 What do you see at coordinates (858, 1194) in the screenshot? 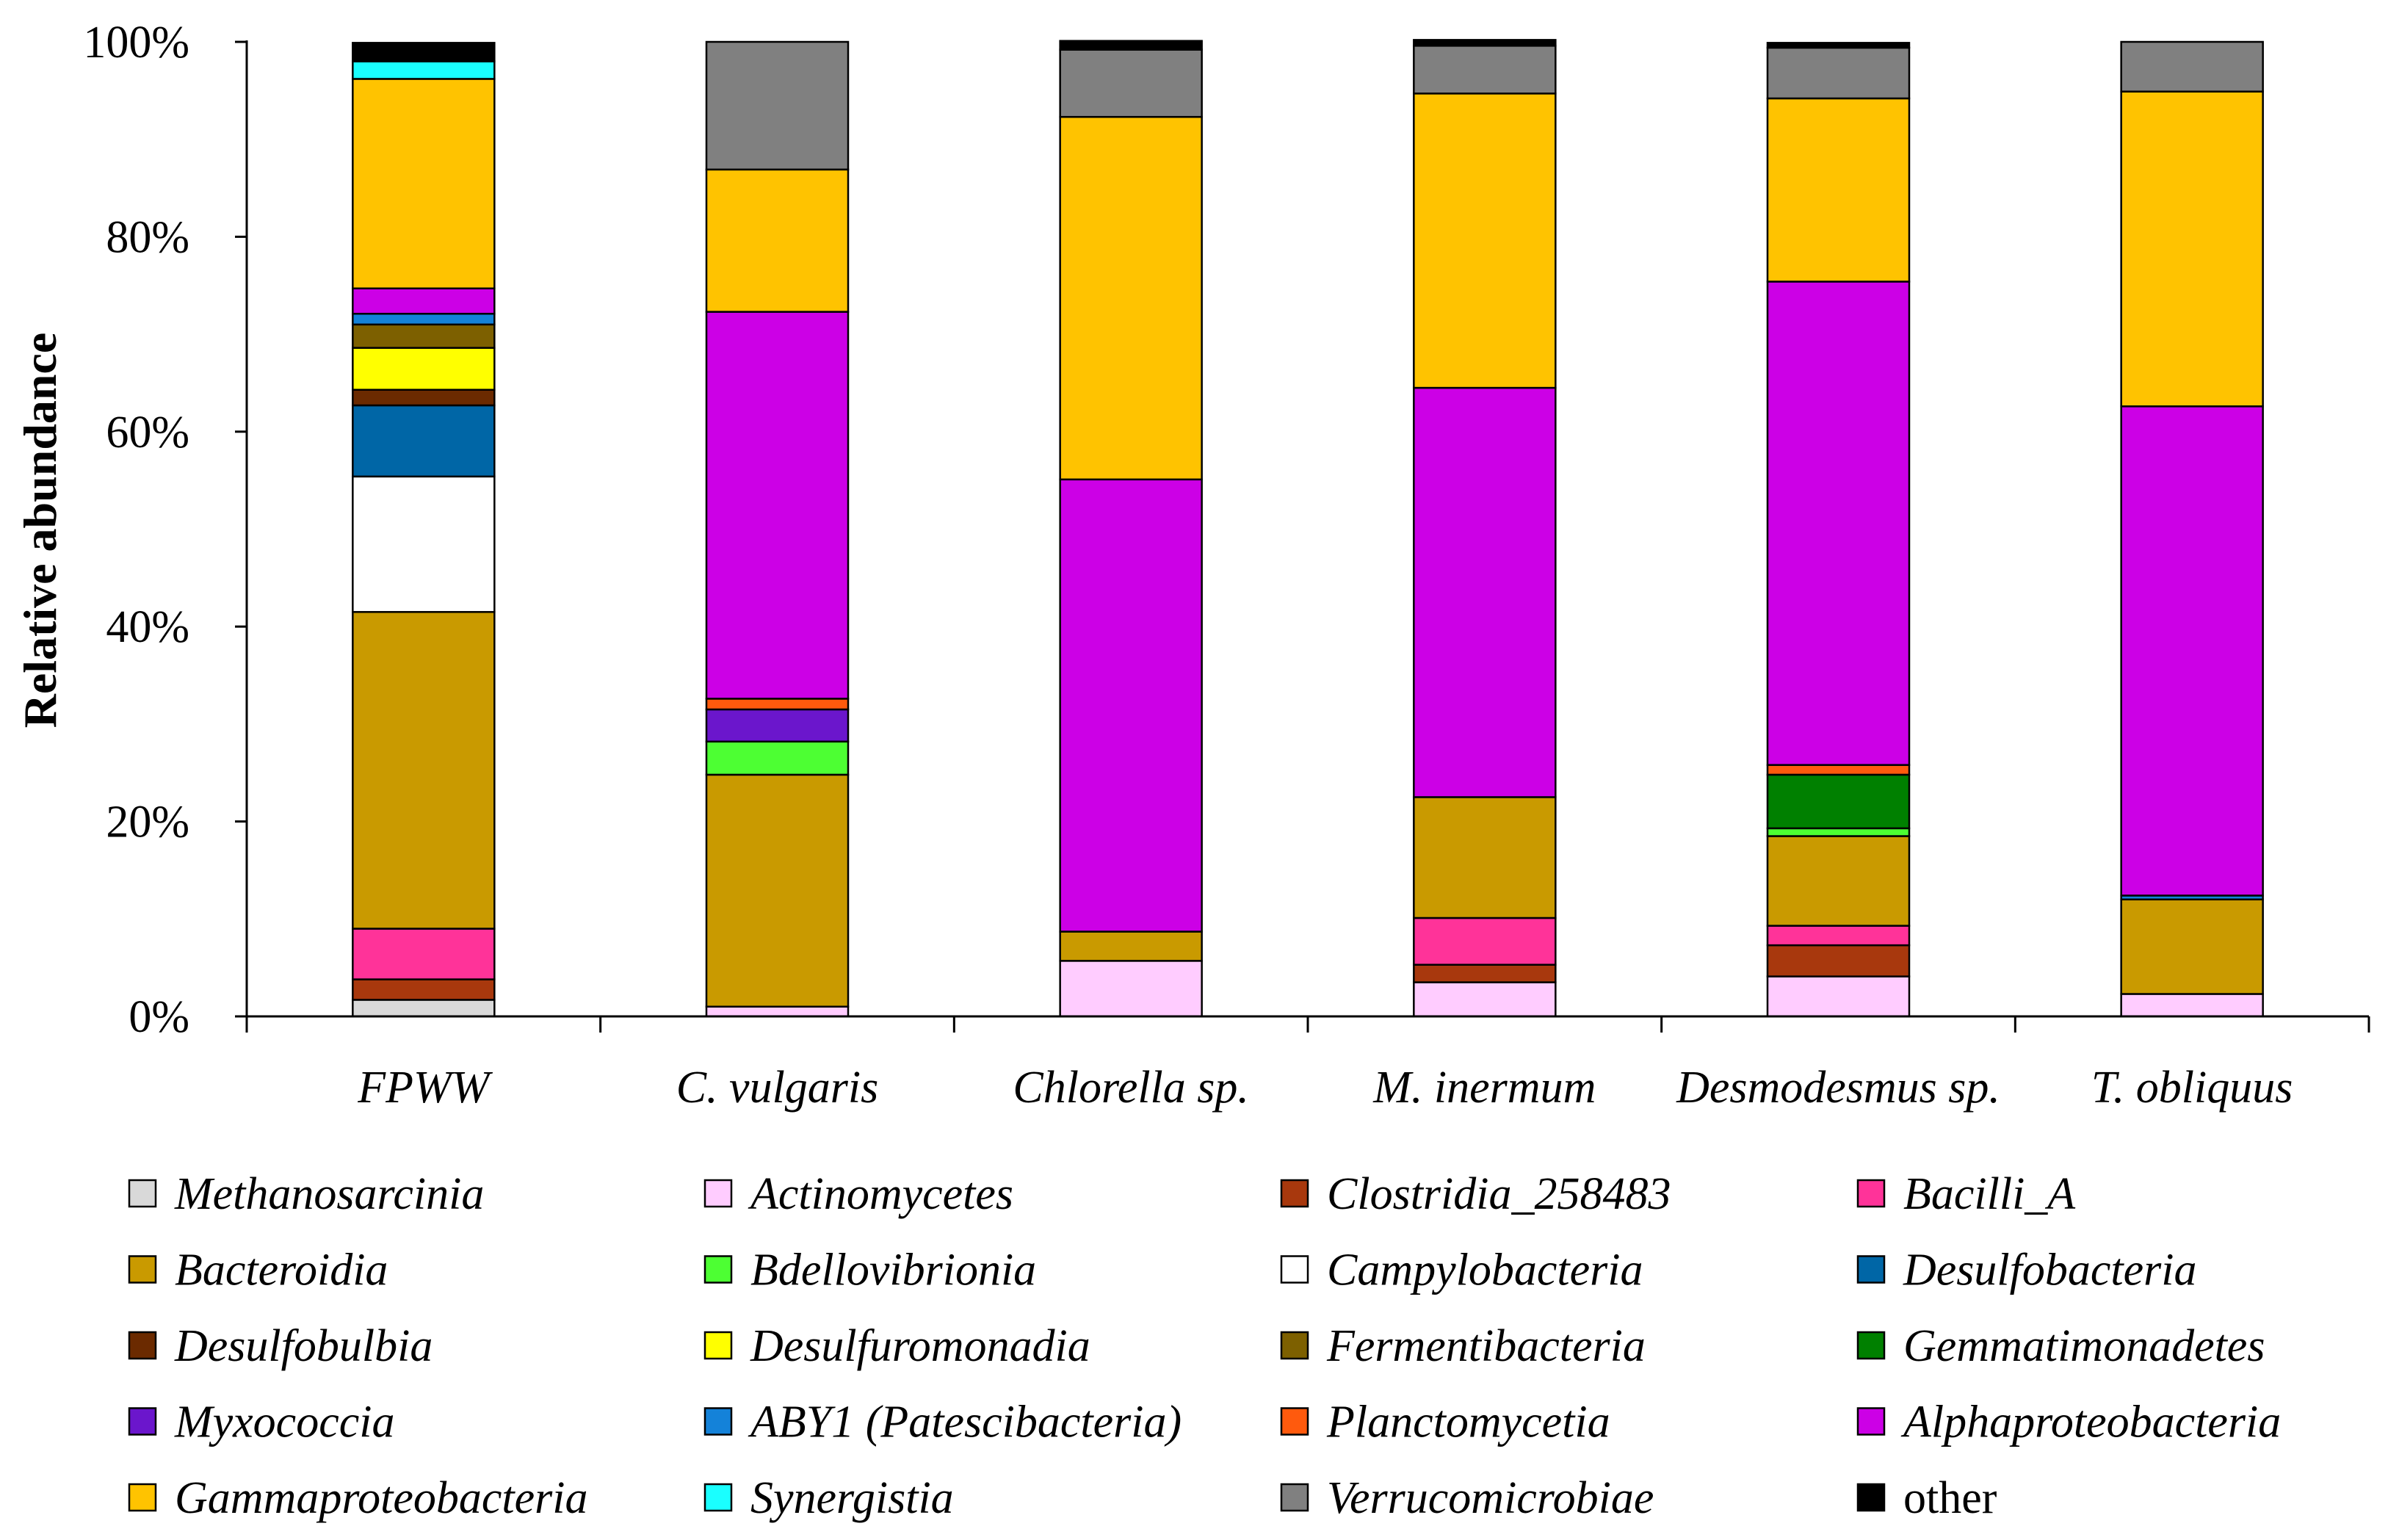
I see `legend-item: Actinomycetes` at bounding box center [858, 1194].